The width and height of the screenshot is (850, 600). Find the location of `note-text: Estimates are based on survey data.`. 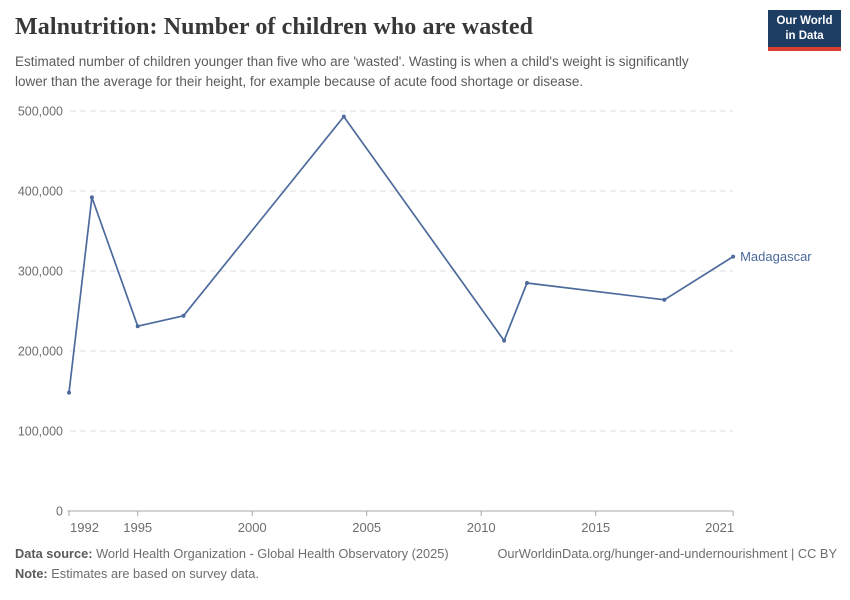

note-text: Estimates are based on survey data. is located at coordinates (153, 573).